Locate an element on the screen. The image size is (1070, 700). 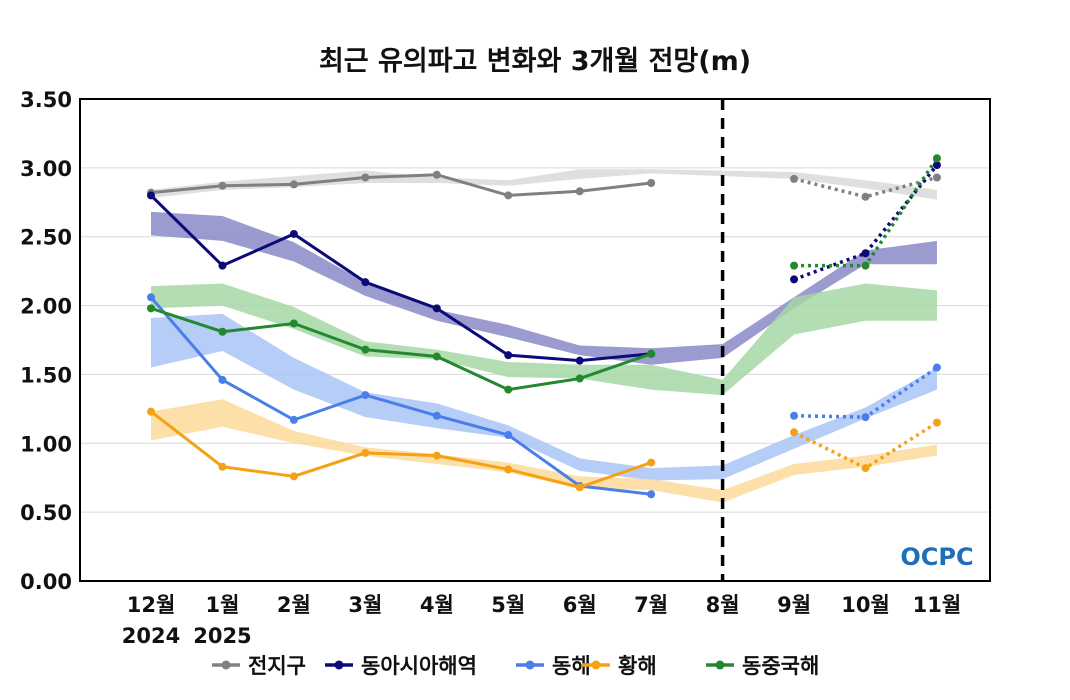
x-tick-label: 5월 is located at coordinates (508, 605).